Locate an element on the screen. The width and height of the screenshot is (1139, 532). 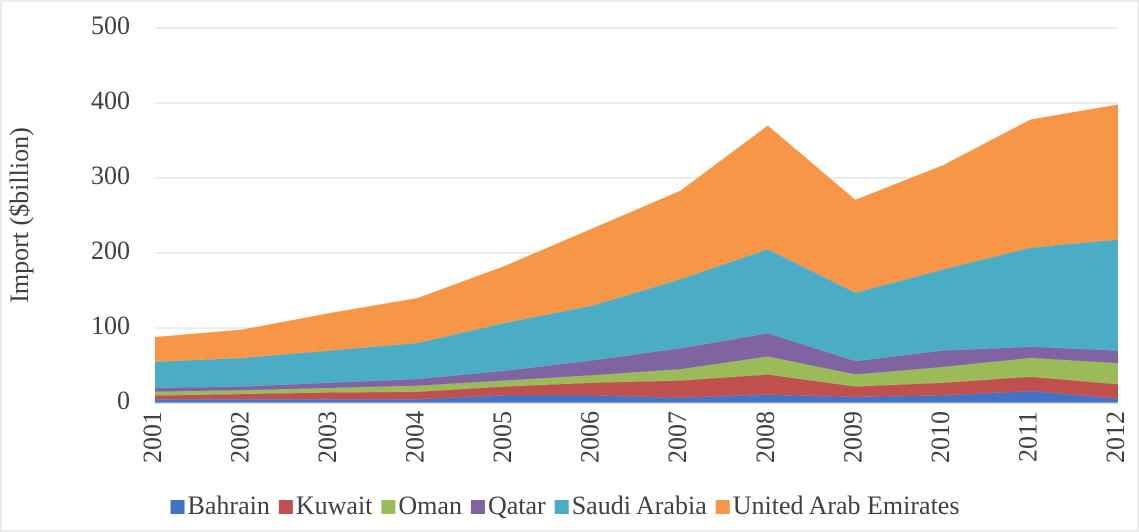
legend-label: Saudi Arabia is located at coordinates (639, 505).